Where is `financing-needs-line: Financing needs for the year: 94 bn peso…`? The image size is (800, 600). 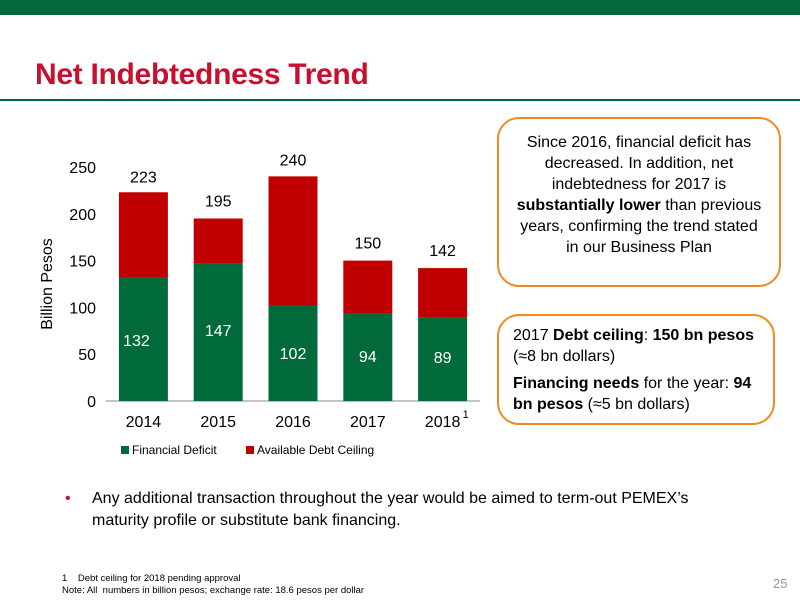 financing-needs-line: Financing needs for the year: 94 bn peso… is located at coordinates (636, 394).